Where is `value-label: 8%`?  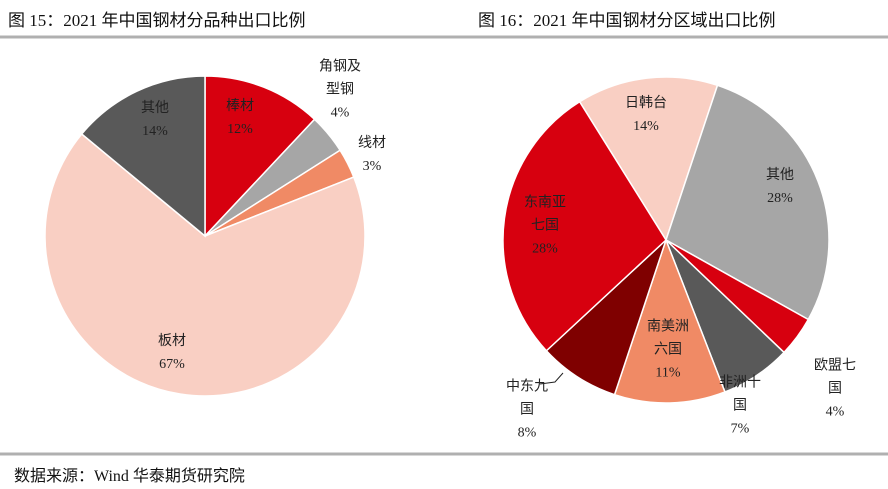 value-label: 8% is located at coordinates (527, 433).